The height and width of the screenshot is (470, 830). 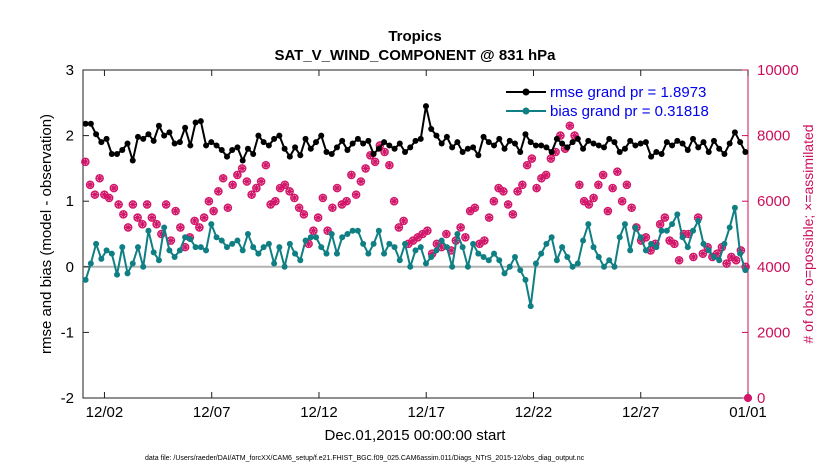 What do you see at coordinates (808, 233) in the screenshot?
I see `y2-axis-label: # of obs: o=possible; ×=assimilated` at bounding box center [808, 233].